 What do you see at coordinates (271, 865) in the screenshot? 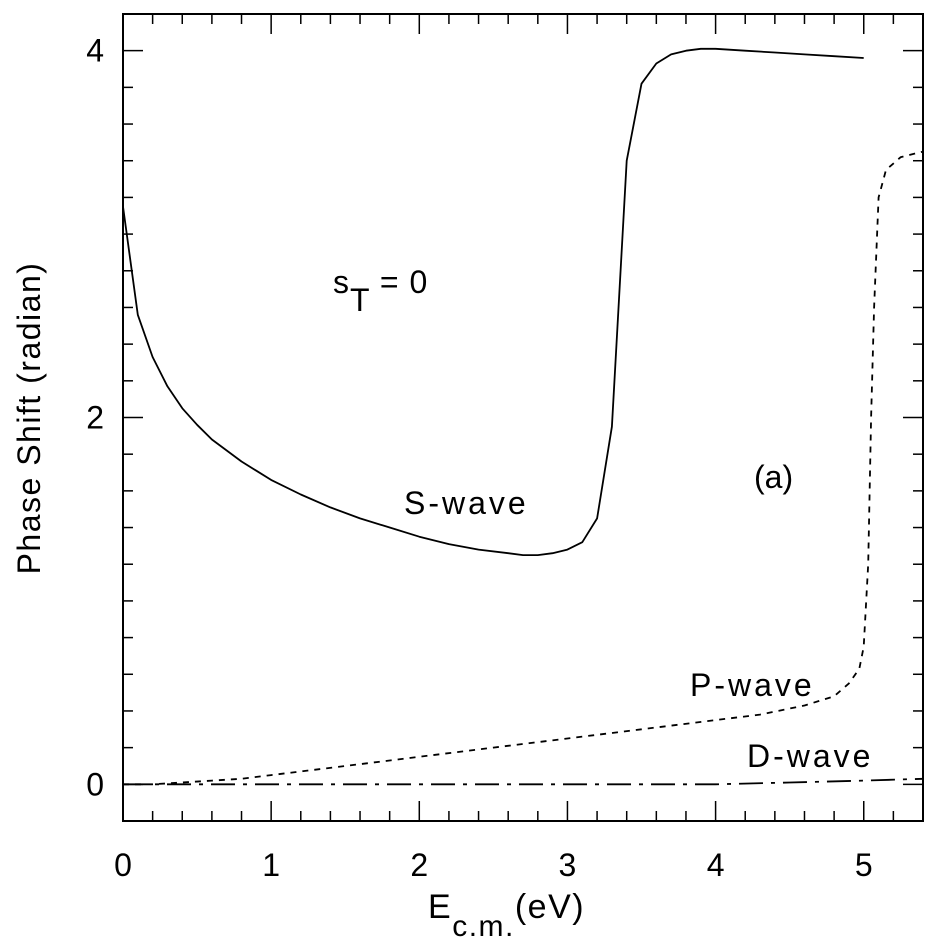
I see `x-tick-label: 1` at bounding box center [271, 865].